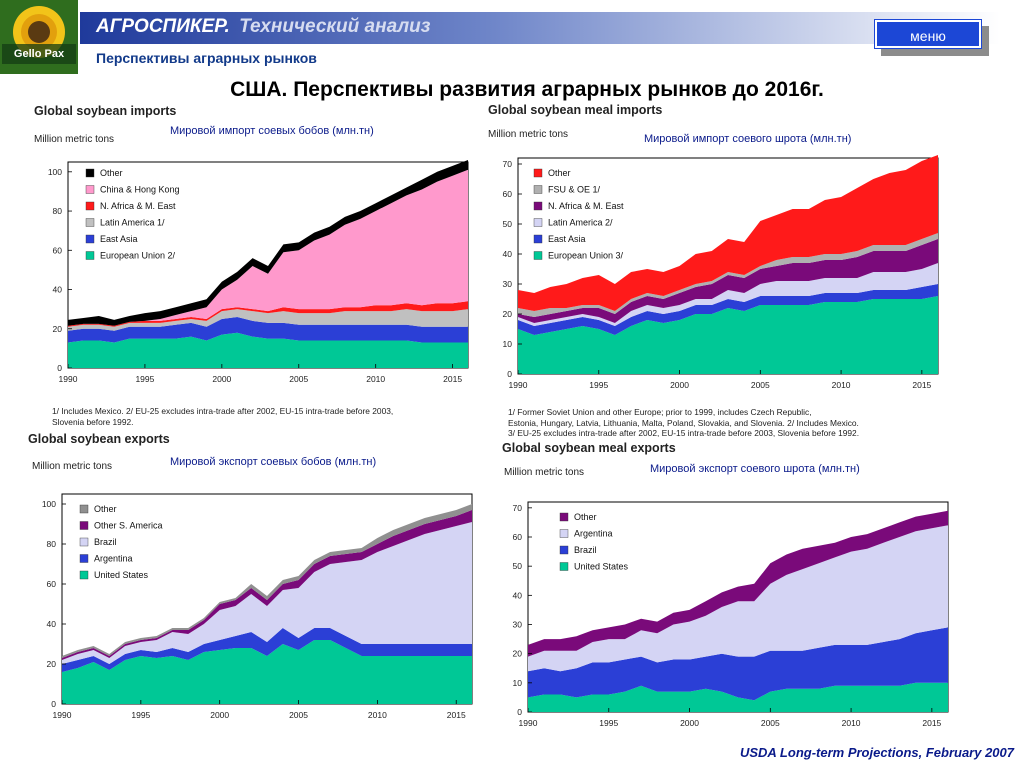 The height and width of the screenshot is (768, 1024). What do you see at coordinates (39, 37) in the screenshot?
I see `gello-pax-logo: Gello Pax` at bounding box center [39, 37].